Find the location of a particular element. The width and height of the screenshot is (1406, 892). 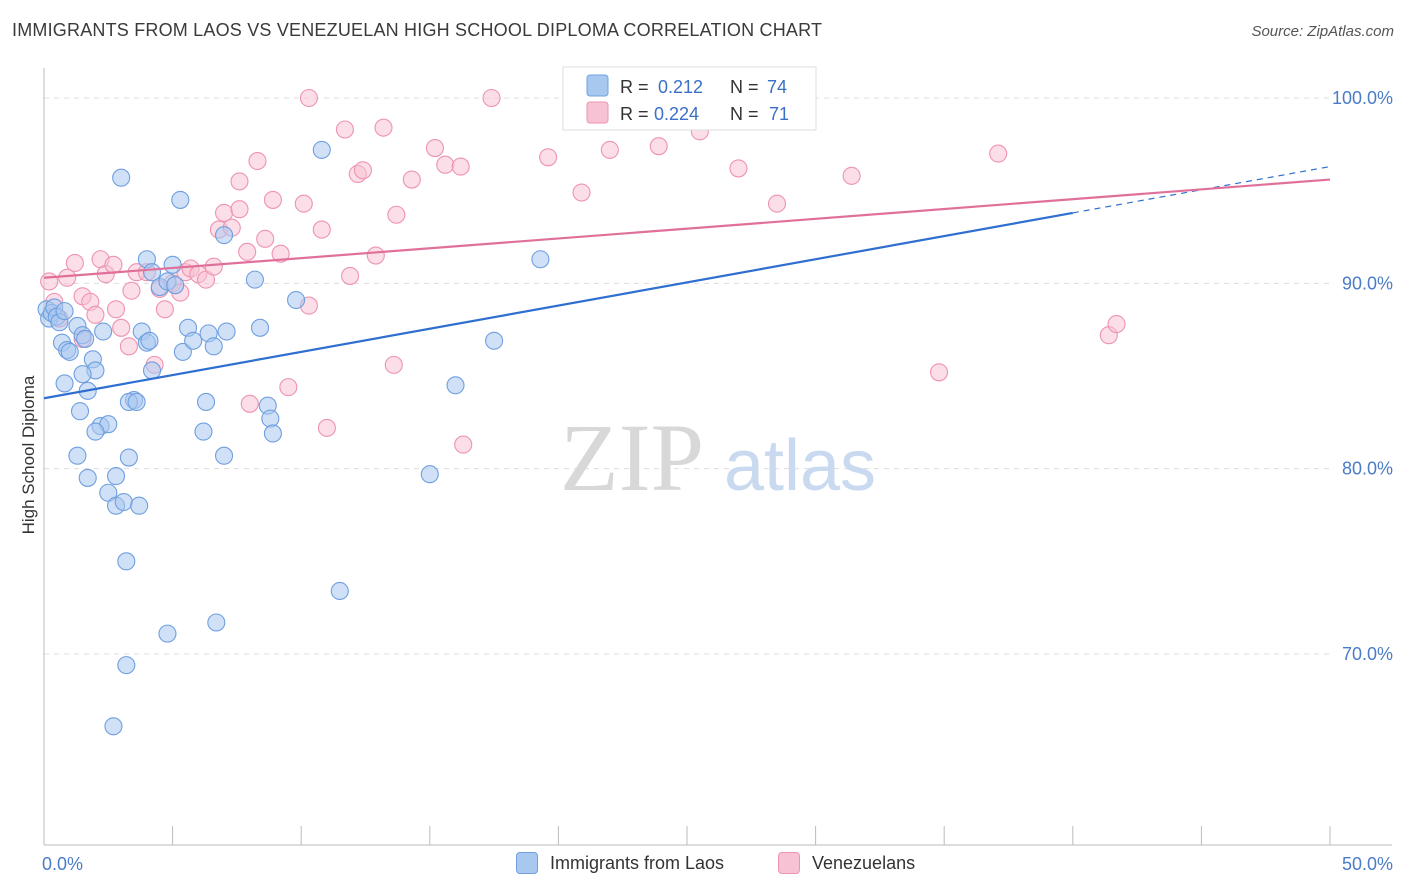

x-tick-label-0: 0.0% is located at coordinates (62, 864).